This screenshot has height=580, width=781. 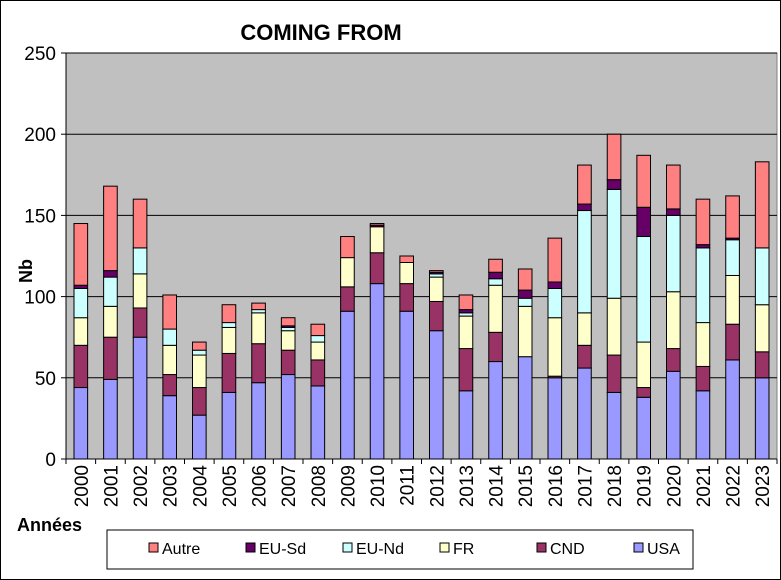 I want to click on bar-segment-autre-2018, so click(x=614, y=157).